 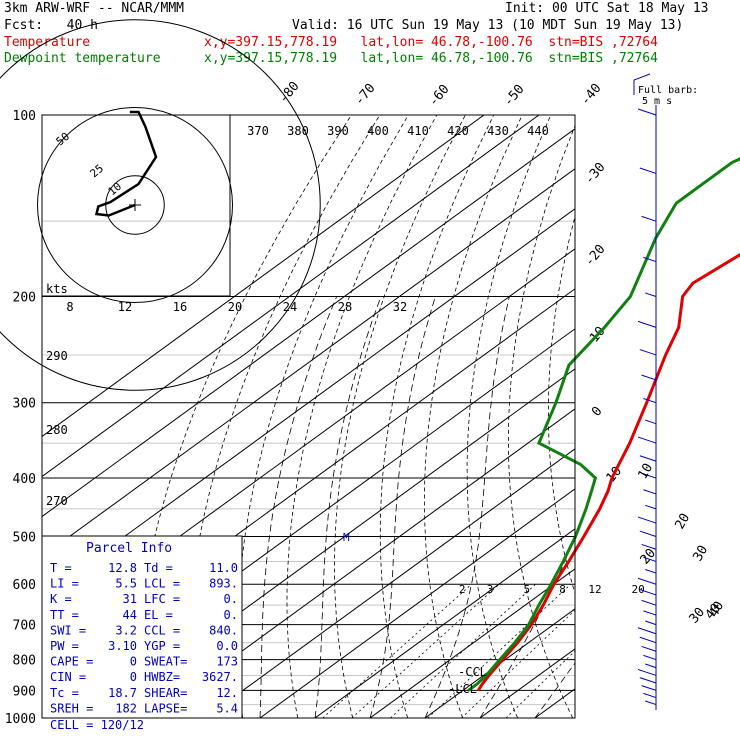 I want to click on theta-label: 280, so click(x=57, y=430).